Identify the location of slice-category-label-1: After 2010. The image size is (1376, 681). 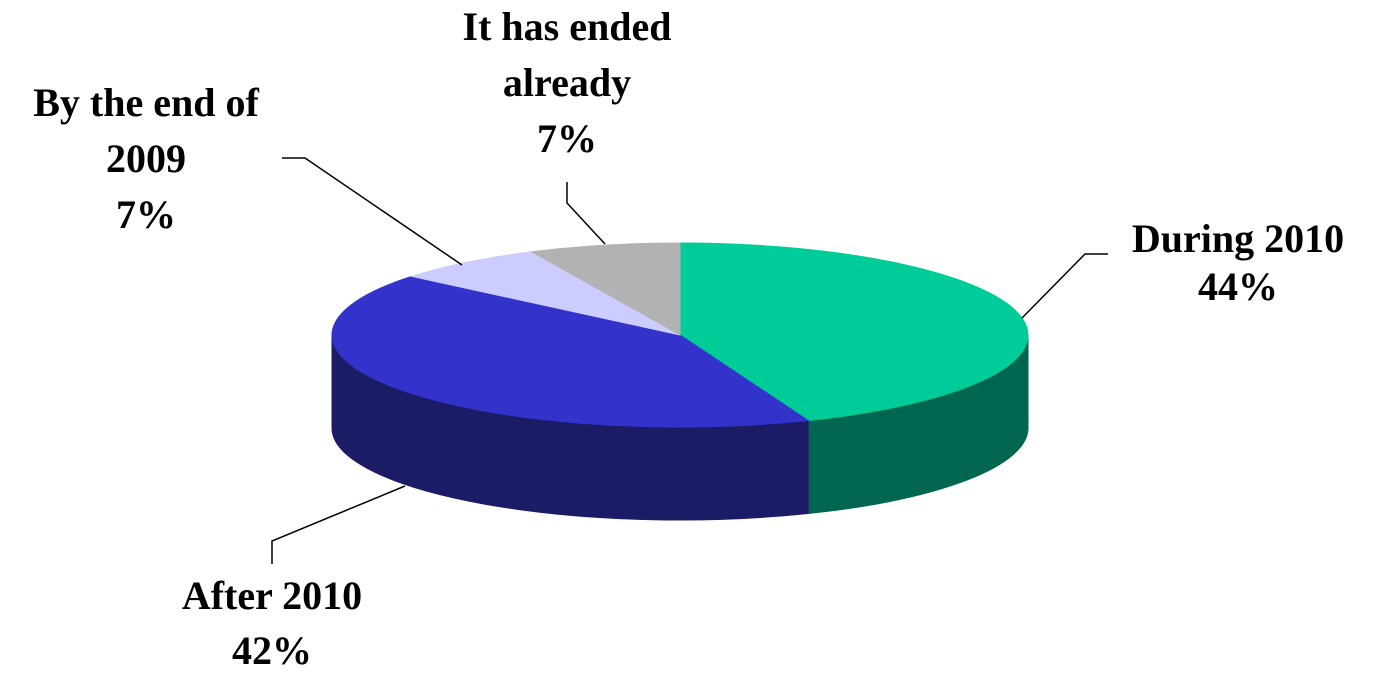
(272, 595).